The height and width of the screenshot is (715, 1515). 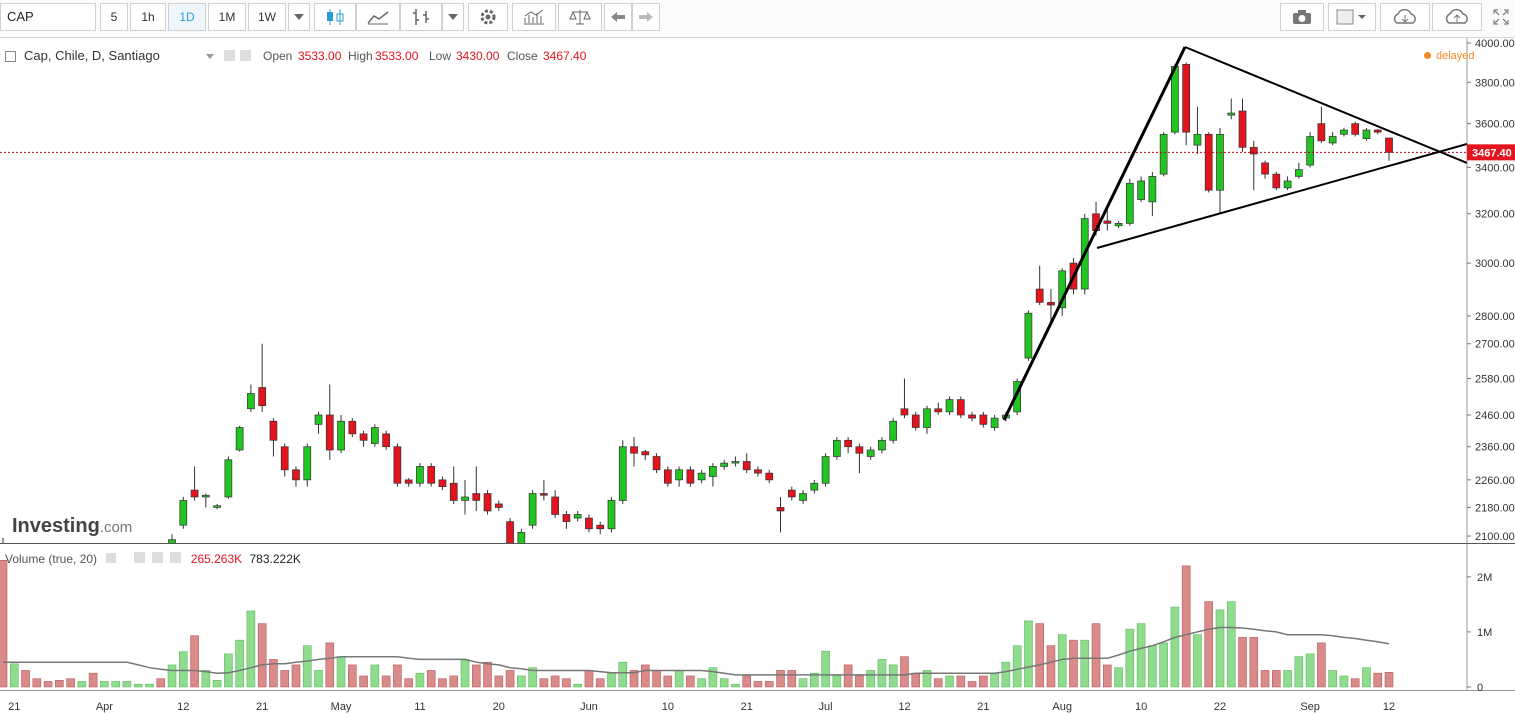 I want to click on cloud-down-icon, so click(x=1404, y=16).